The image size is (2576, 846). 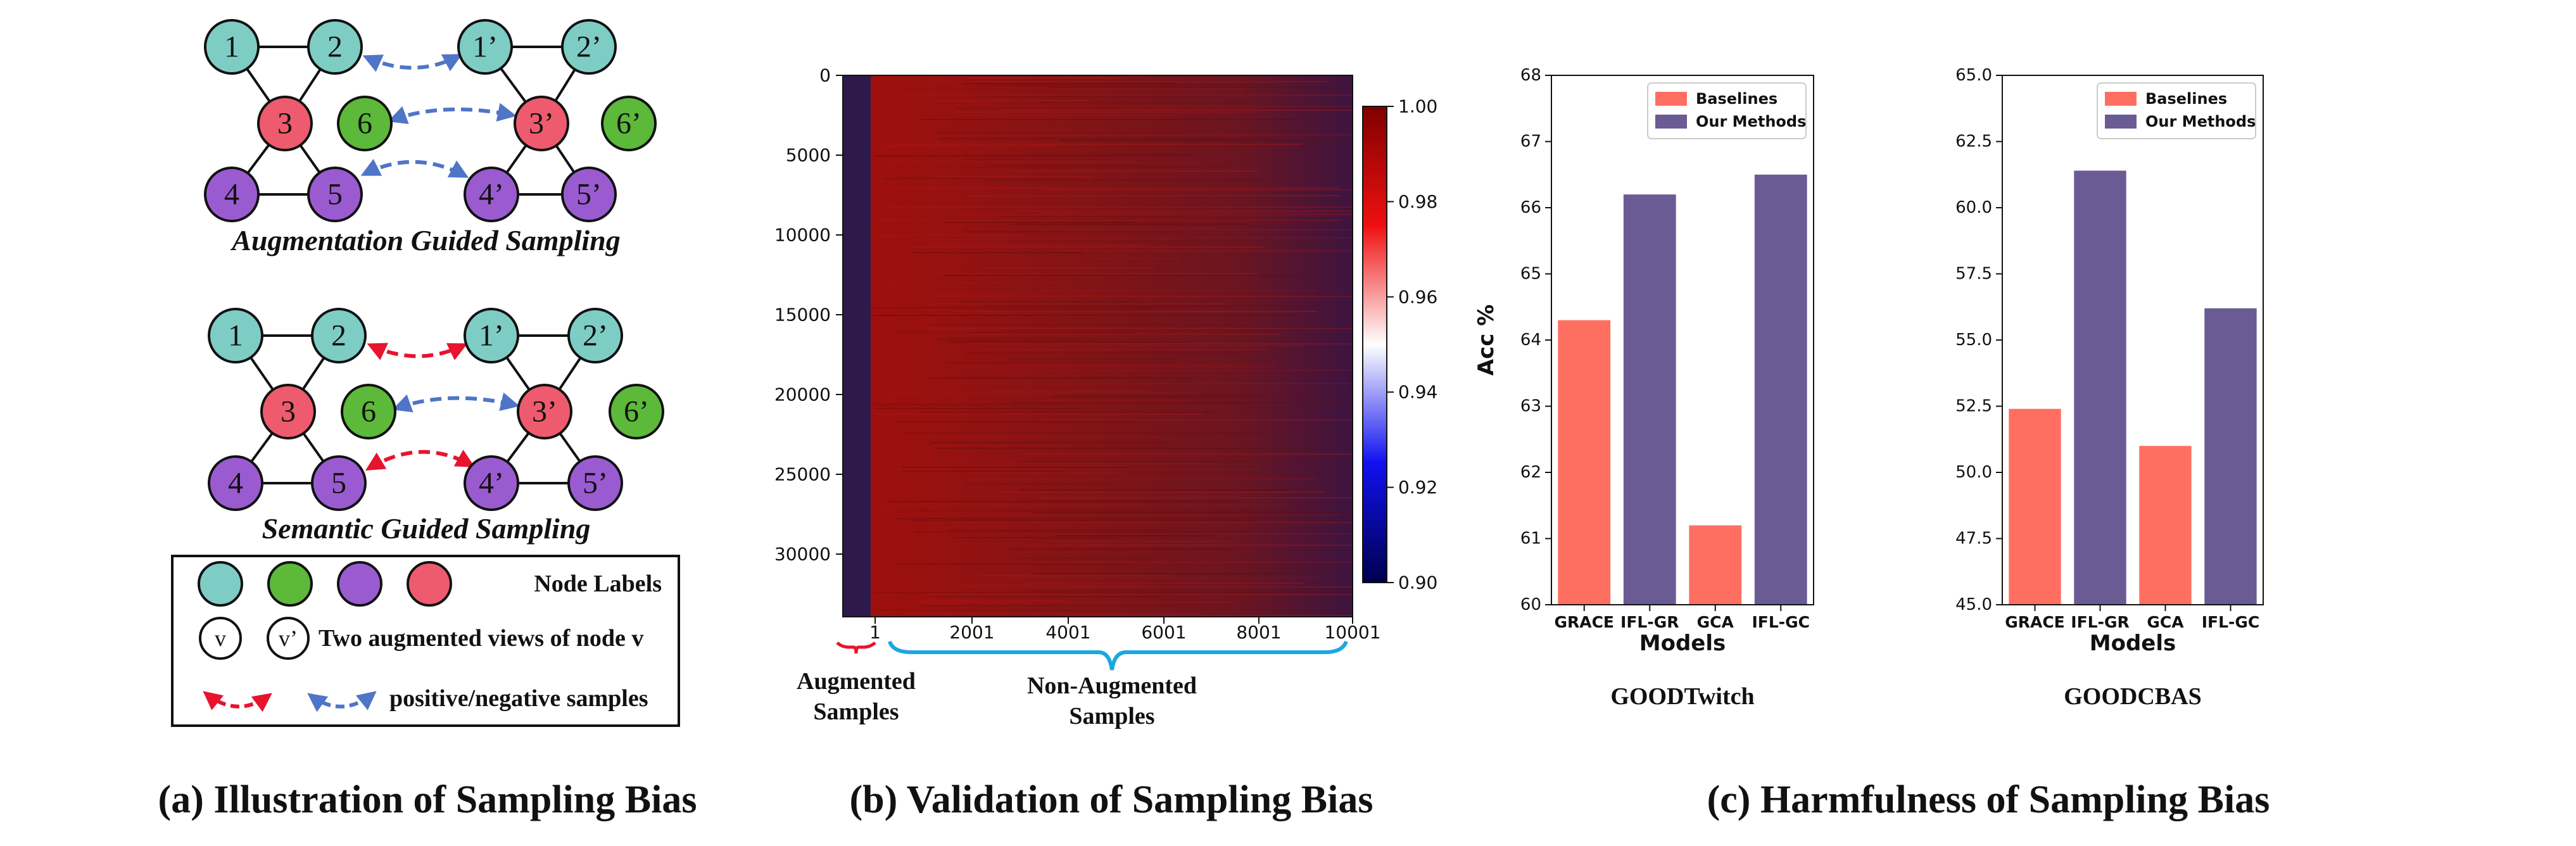 I want to click on augmented-brace, so click(x=856, y=648).